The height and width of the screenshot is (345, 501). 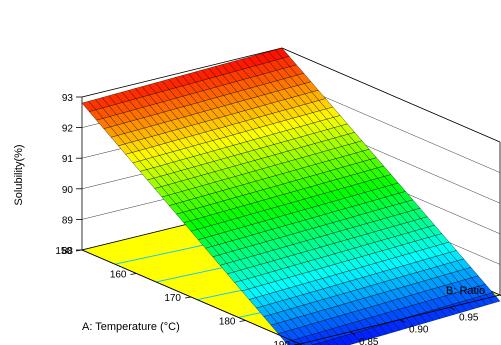 What do you see at coordinates (68, 98) in the screenshot?
I see `z-tick-label: 93` at bounding box center [68, 98].